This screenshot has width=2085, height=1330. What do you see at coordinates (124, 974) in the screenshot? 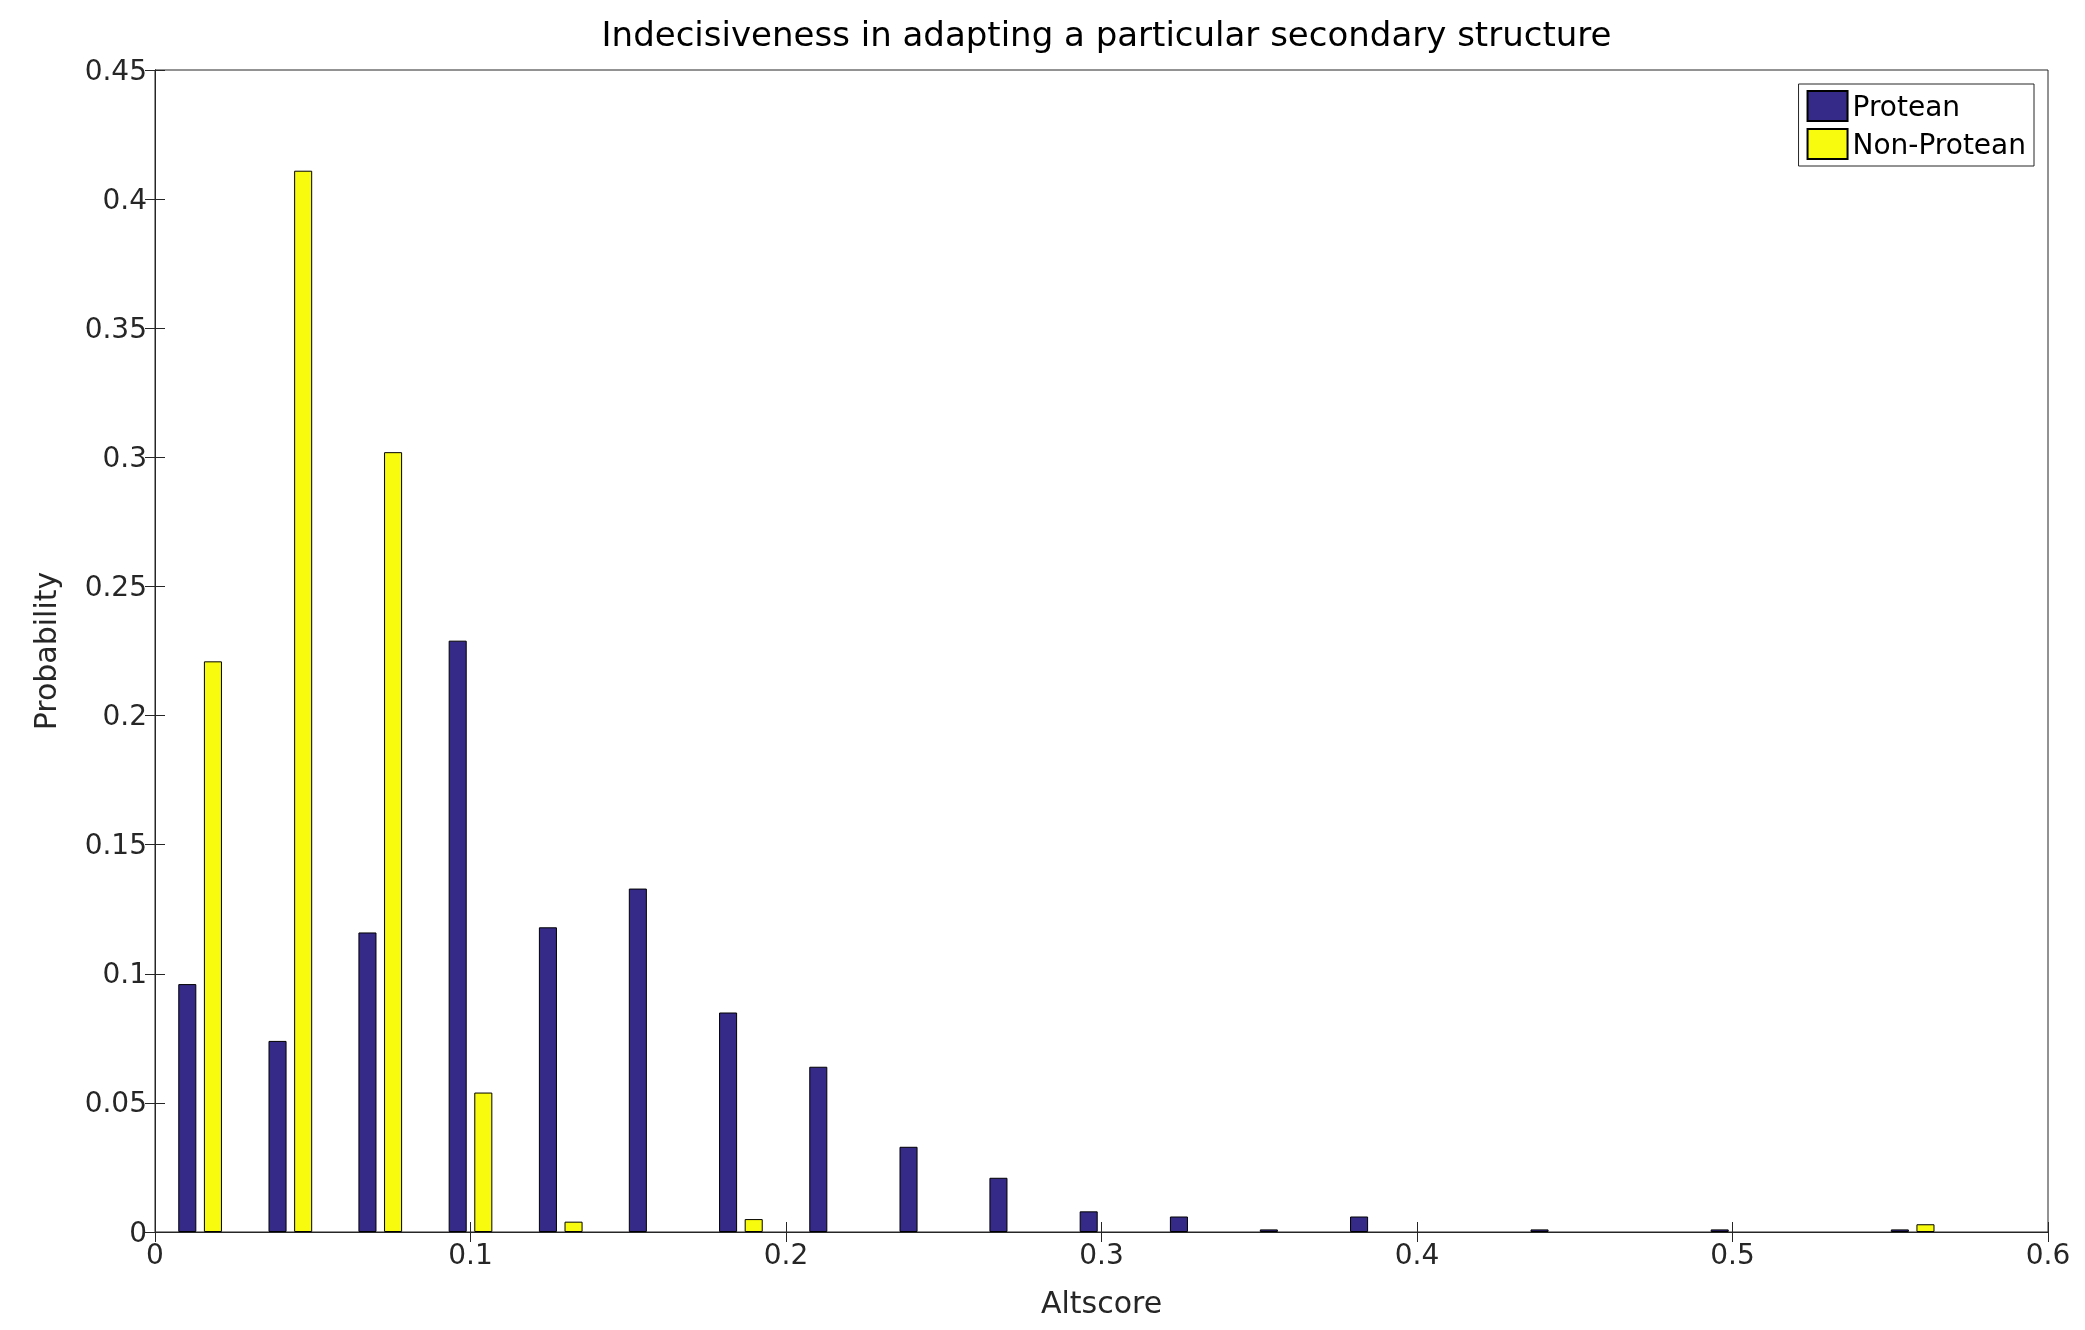
I see `y-tick-label: 0.1` at bounding box center [124, 974].